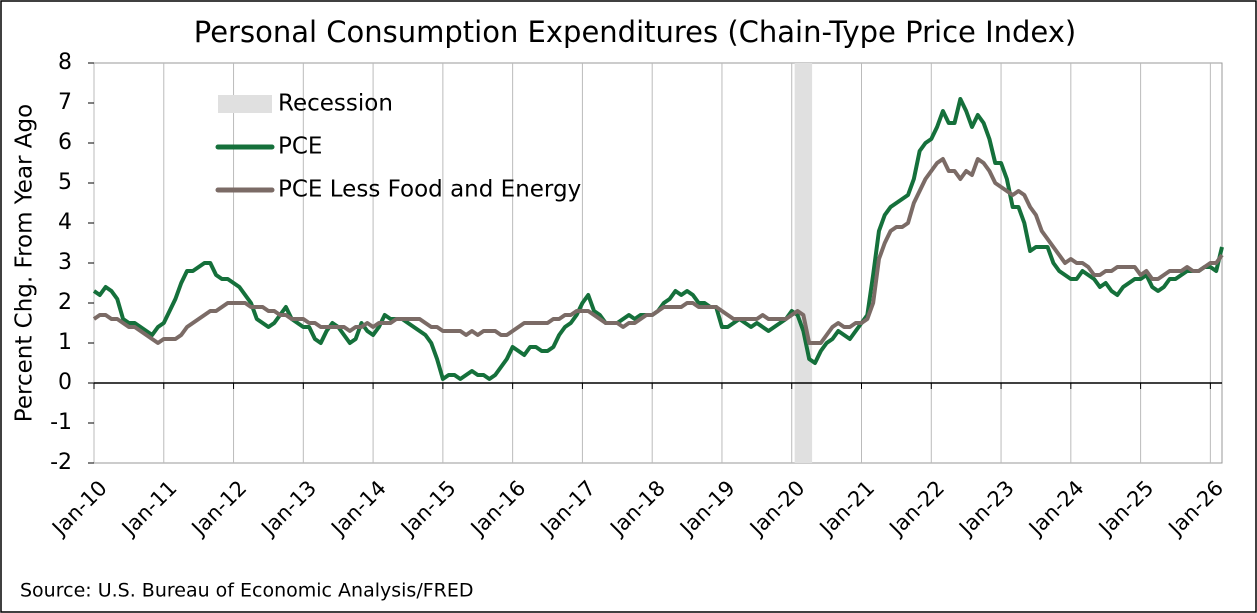 The height and width of the screenshot is (613, 1257). I want to click on legend-label: PCE, so click(300, 147).